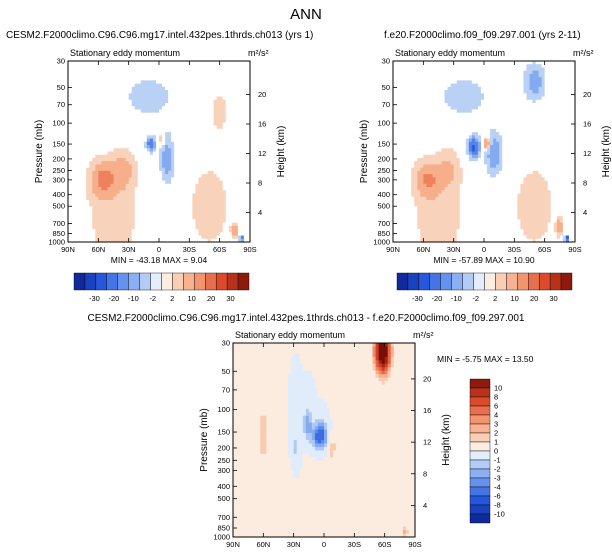 The height and width of the screenshot is (552, 612). I want to click on x-tick-label: 60N, so click(98, 249).